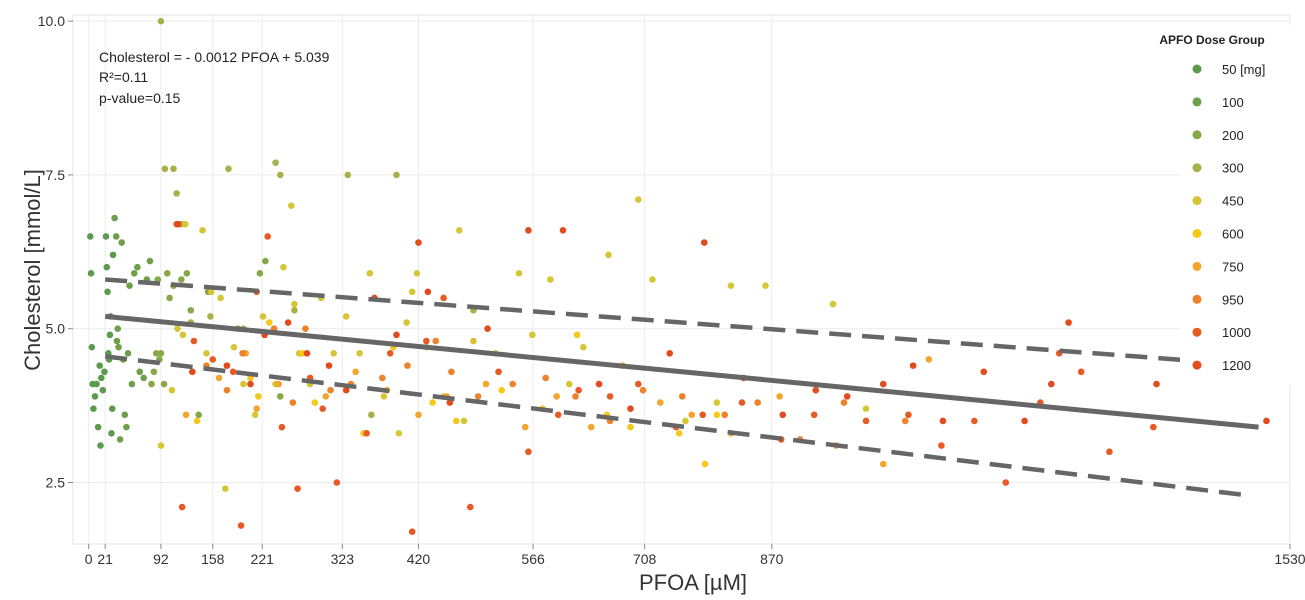 The height and width of the screenshot is (600, 1305). Describe the element at coordinates (263, 559) in the screenshot. I see `x-tick-label: 221` at that location.